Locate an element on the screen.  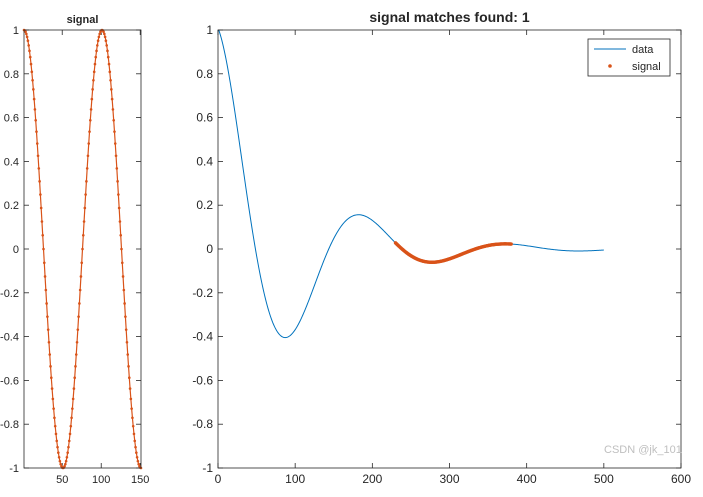
signal-ytick-label: -0.8 is located at coordinates (9, 425).